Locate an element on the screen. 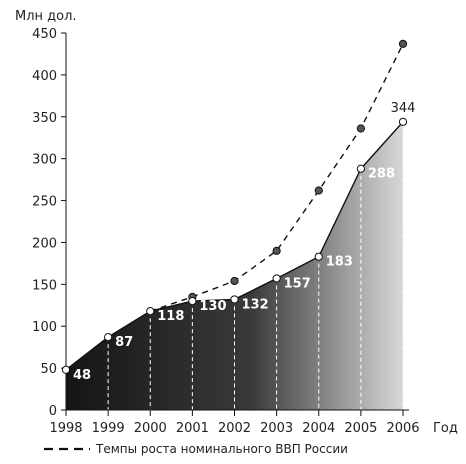 Image resolution: width=466 pixels, height=464 pixels. data-label: 344 is located at coordinates (403, 108).